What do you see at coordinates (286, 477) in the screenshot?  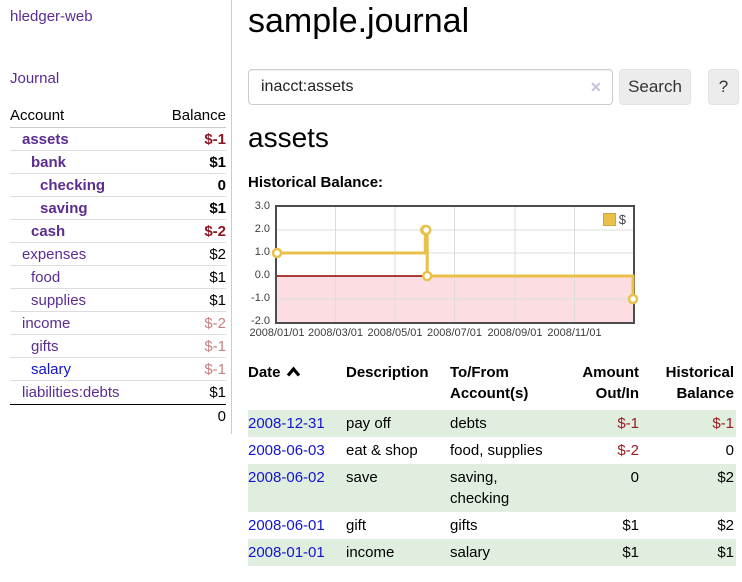 I see `transaction-date-link: 2008-06-02` at bounding box center [286, 477].